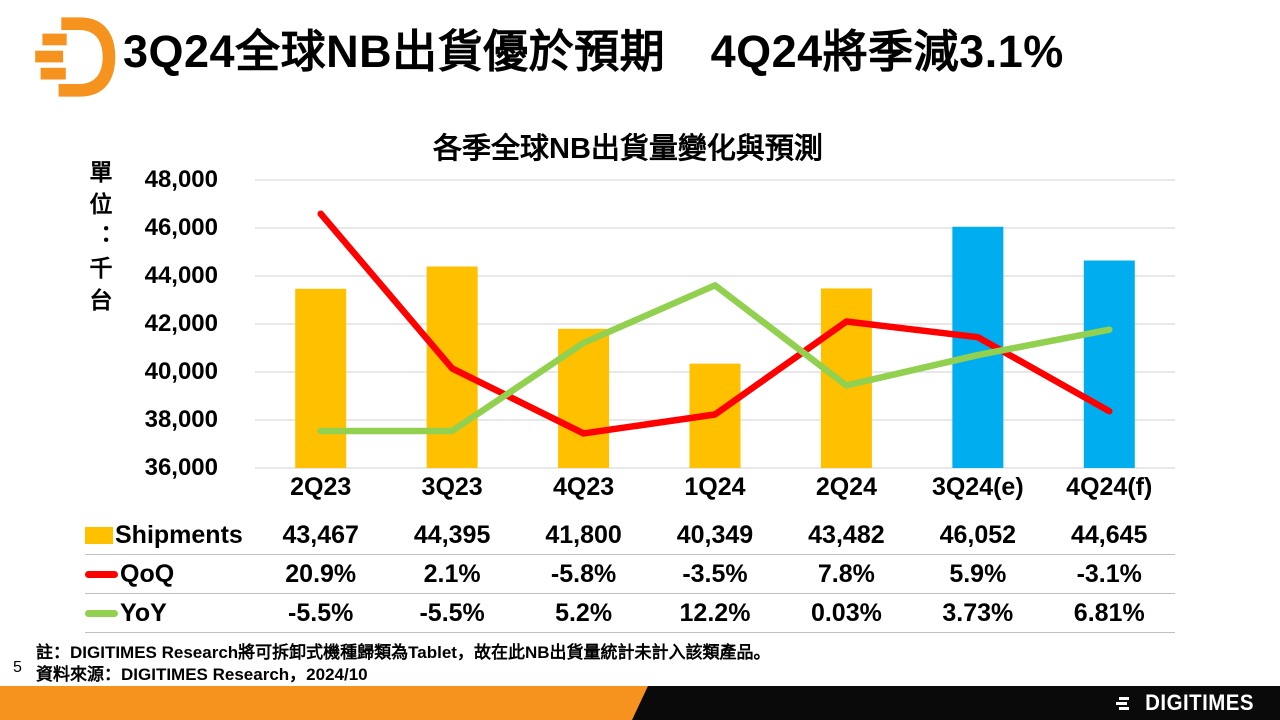  What do you see at coordinates (170, 613) in the screenshot?
I see `row-legend-yoy: YoY` at bounding box center [170, 613].